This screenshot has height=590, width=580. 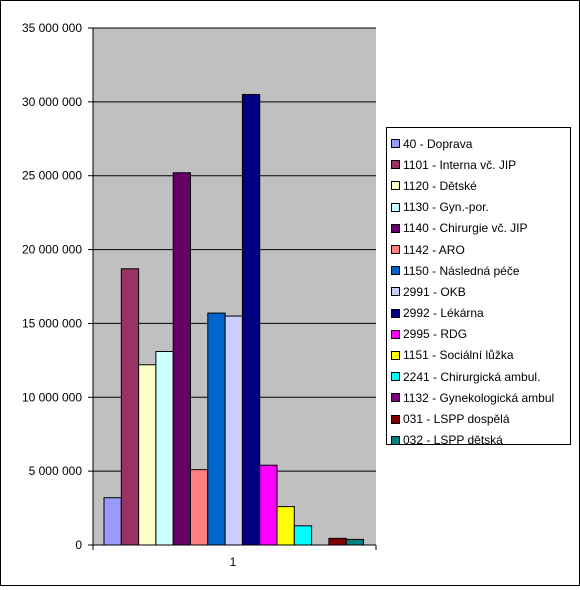 I want to click on legend-item: 1140 - Chirurgie vč. JIP, so click(x=480, y=228).